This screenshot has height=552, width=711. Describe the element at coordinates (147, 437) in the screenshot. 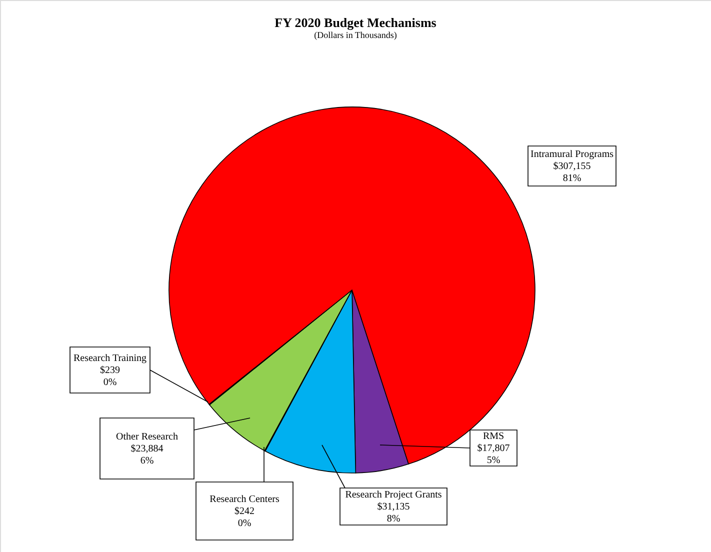

I see `slice-label: Other Research` at that location.